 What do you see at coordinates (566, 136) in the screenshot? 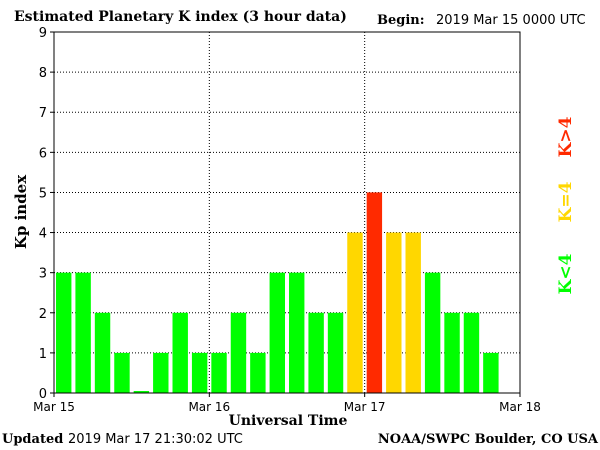
I see `legend-k-above-4: K>4` at bounding box center [566, 136].